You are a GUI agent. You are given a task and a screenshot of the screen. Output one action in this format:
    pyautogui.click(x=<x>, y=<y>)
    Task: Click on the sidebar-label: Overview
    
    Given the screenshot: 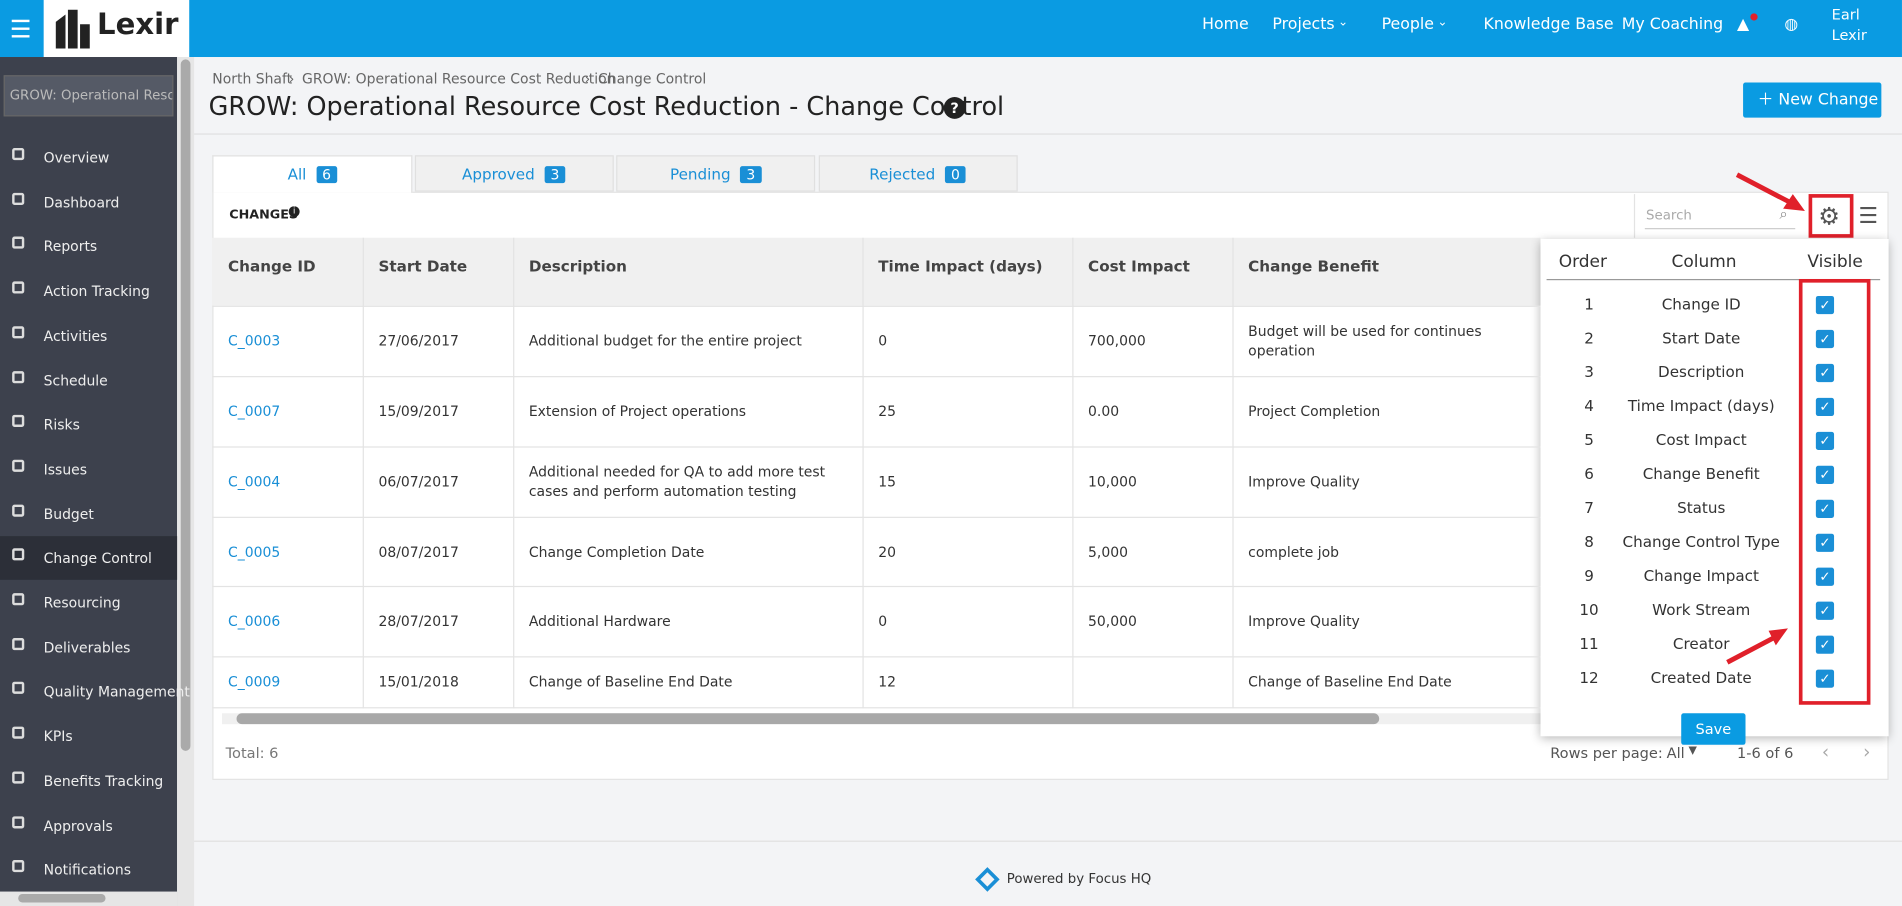 What is the action you would take?
    pyautogui.click(x=76, y=158)
    